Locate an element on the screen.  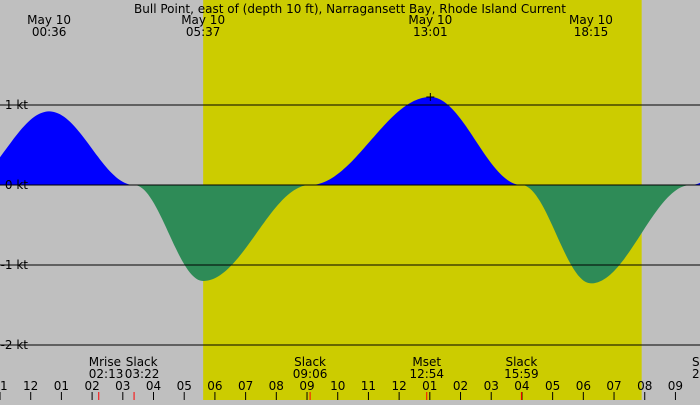
moonset-label: Mset is located at coordinates (426, 362).